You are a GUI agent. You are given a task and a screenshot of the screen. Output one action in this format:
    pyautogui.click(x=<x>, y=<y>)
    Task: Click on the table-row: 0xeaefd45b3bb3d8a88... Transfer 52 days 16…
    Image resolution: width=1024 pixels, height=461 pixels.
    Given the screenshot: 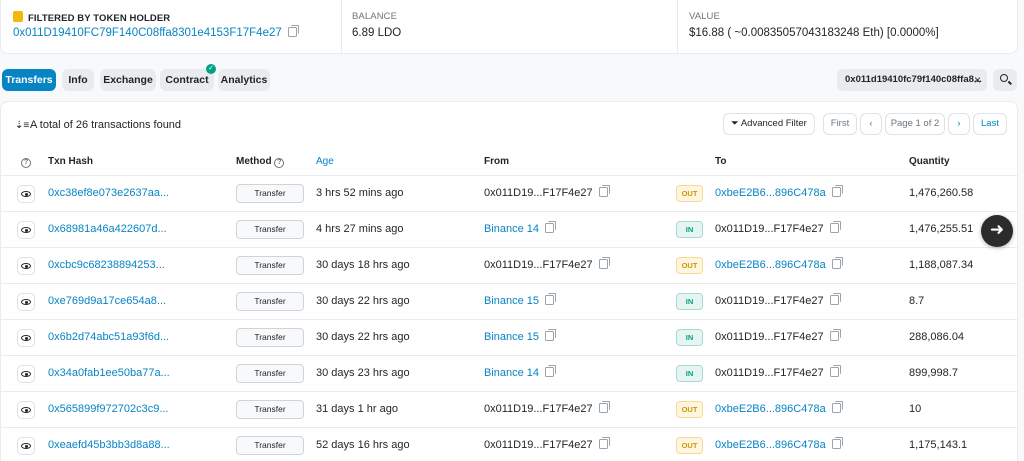 What is the action you would take?
    pyautogui.click(x=509, y=444)
    